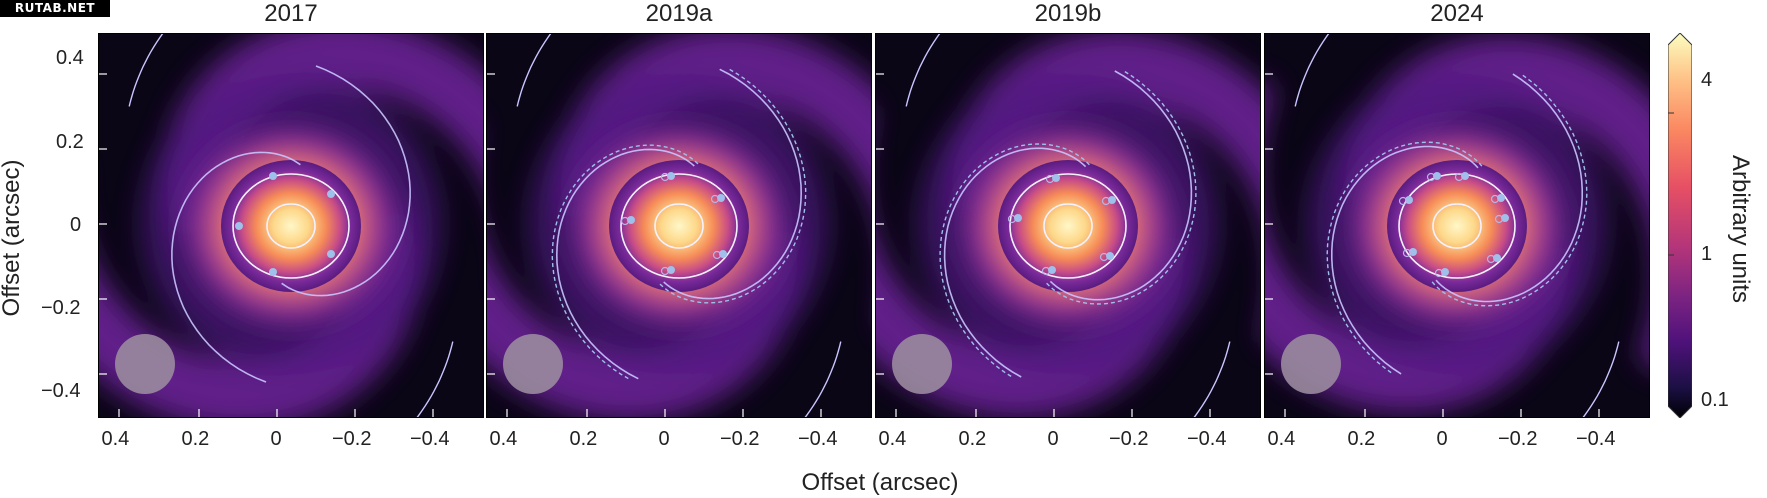  Describe the element at coordinates (1707, 80) in the screenshot. I see `colorbar-tick-label: 4` at that location.